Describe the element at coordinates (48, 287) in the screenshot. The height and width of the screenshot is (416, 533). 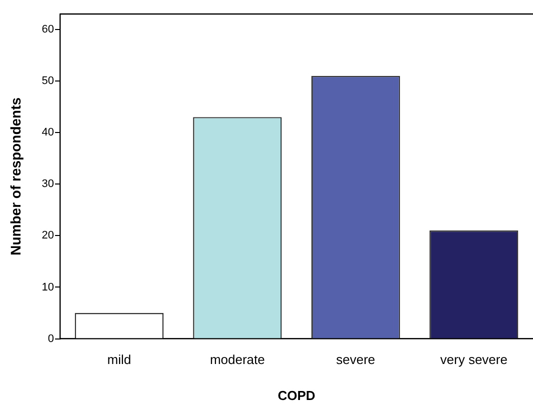
I see `y-tick-label: 10` at that location.